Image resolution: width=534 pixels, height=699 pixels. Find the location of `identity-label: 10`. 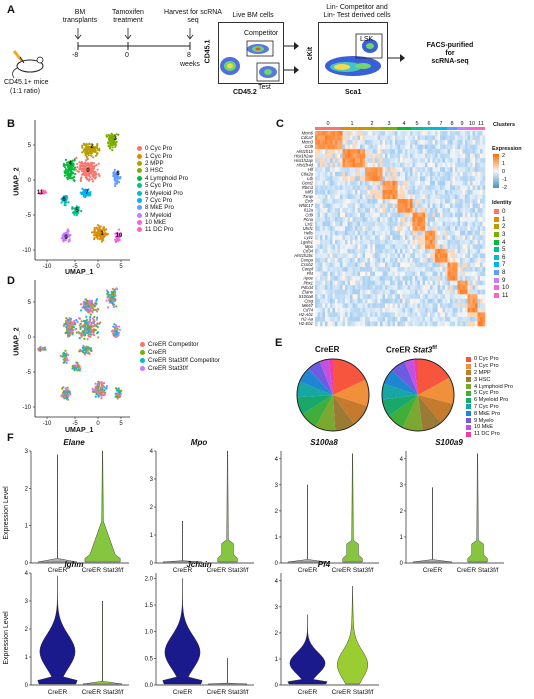

identity-label: 10 is located at coordinates (505, 288).